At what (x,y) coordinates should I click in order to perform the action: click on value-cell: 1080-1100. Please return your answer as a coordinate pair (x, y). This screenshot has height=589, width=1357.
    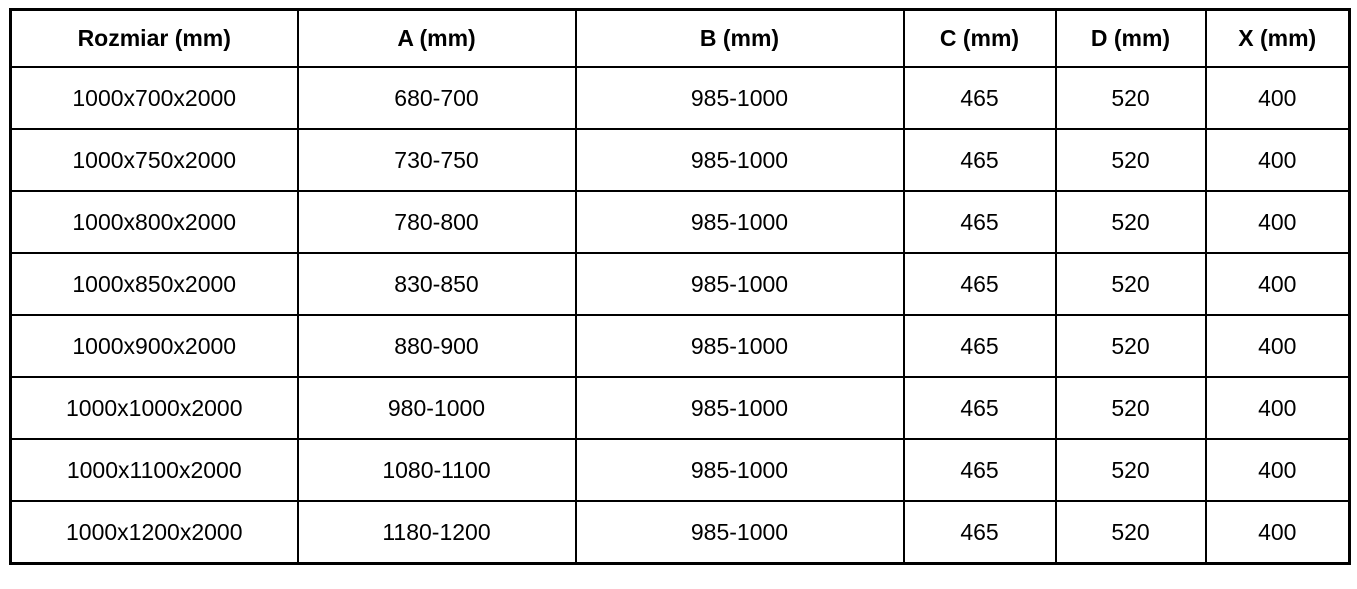
    Looking at the image, I should click on (436, 470).